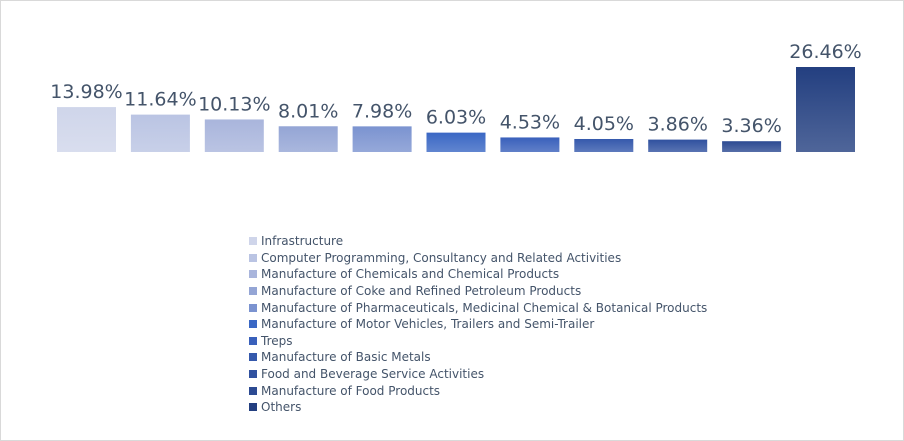 The image size is (904, 441). What do you see at coordinates (478, 357) in the screenshot?
I see `legend-item: Manufacture of Basic Metals` at bounding box center [478, 357].